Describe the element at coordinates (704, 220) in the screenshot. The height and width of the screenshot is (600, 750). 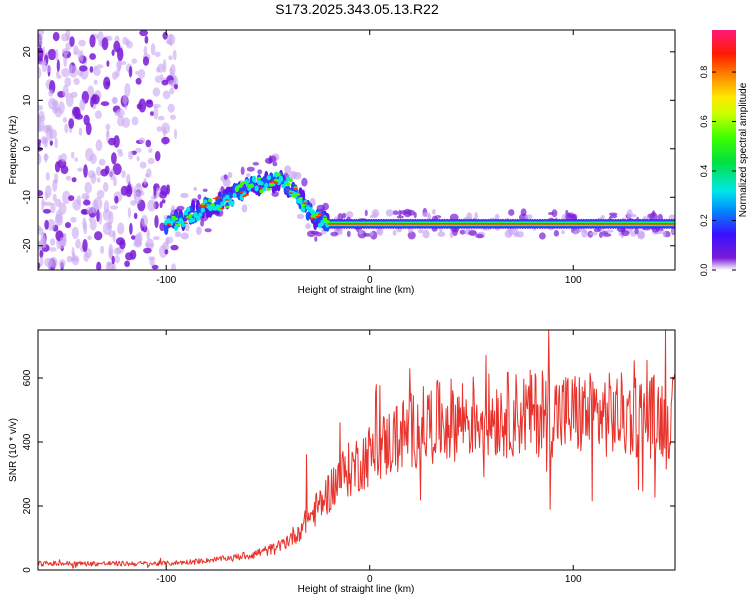
I see `colorbar-tick-label: 0.2` at that location.